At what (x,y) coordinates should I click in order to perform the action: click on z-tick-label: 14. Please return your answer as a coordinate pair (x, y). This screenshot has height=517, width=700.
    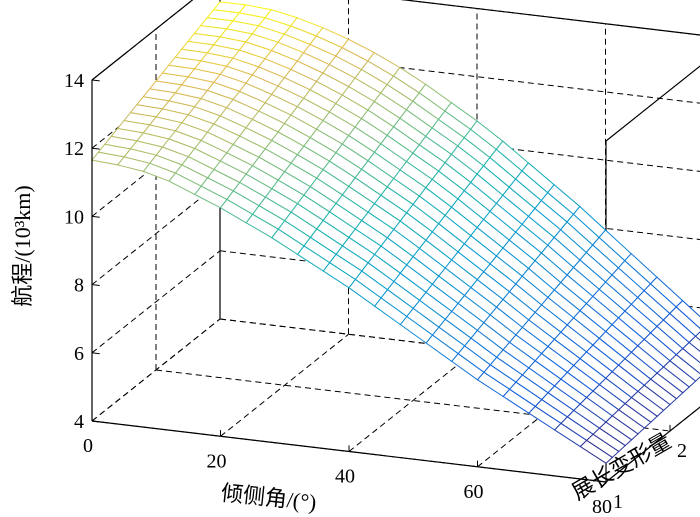
    Looking at the image, I should click on (74, 81).